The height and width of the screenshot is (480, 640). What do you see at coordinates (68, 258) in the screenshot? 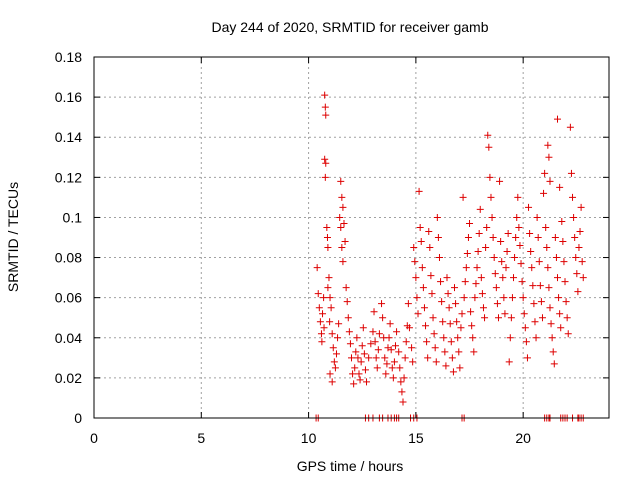
I see `y-tick-label: 0.08` at bounding box center [68, 258].